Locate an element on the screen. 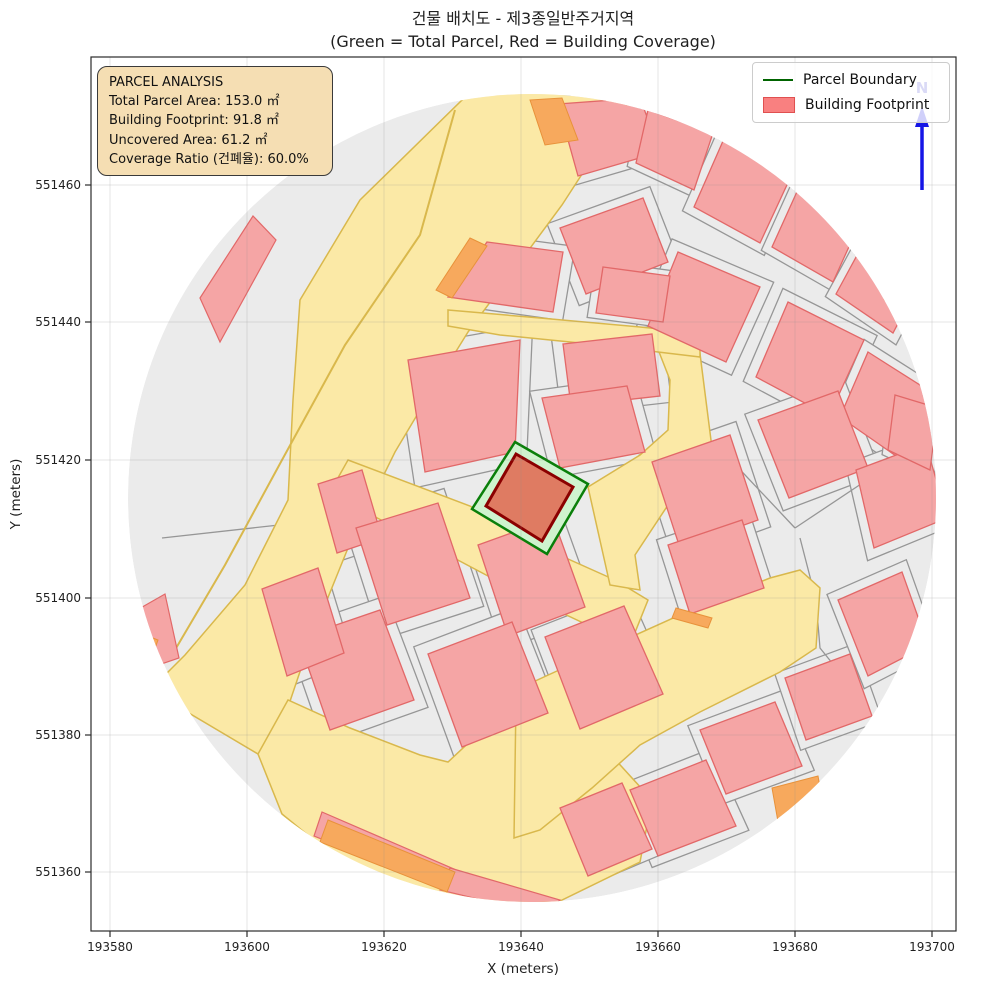  parcel-boundary-line is located at coordinates (225, 531).